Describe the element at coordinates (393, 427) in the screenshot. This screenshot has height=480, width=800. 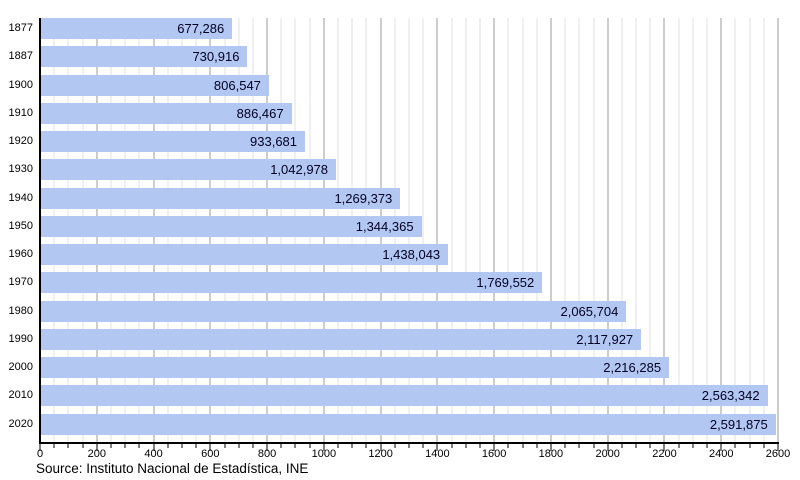
I see `bar-row: 2020 2,591,875` at that location.